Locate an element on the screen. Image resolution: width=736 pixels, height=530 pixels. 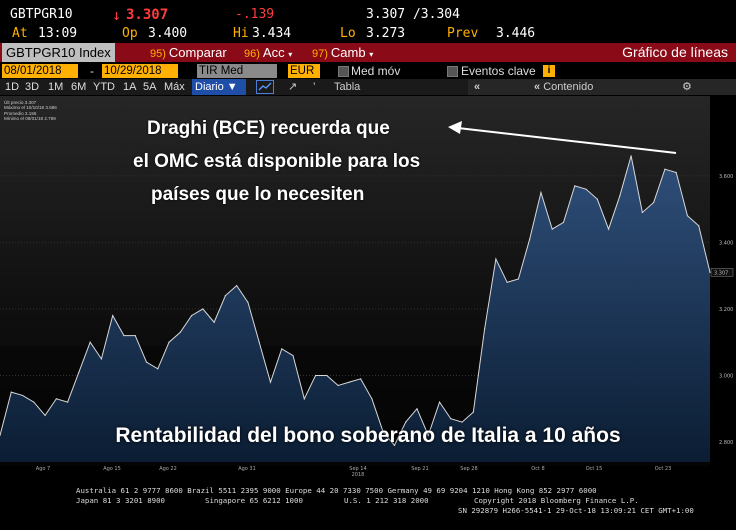
at-label: At is located at coordinates (20, 33).